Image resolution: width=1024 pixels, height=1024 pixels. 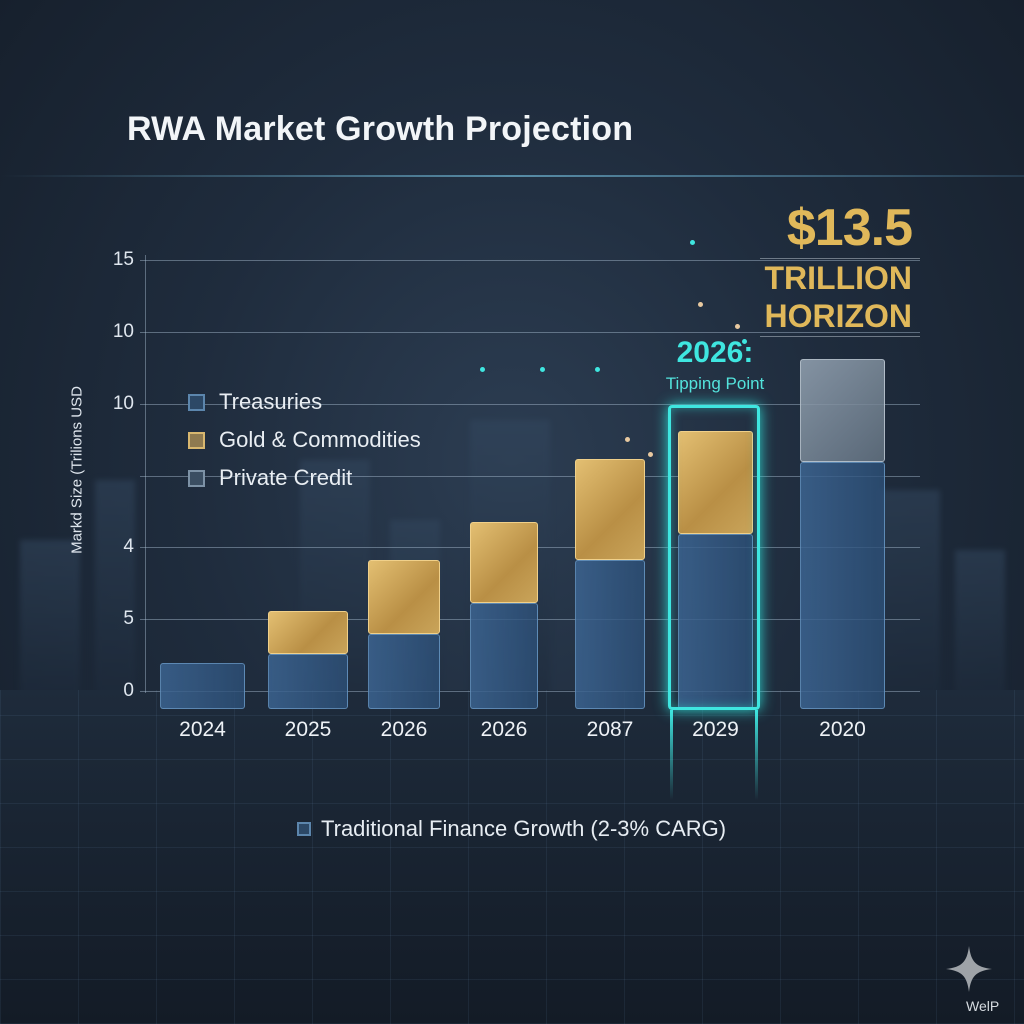 I want to click on bar-segment-private-credit, so click(x=842, y=410).